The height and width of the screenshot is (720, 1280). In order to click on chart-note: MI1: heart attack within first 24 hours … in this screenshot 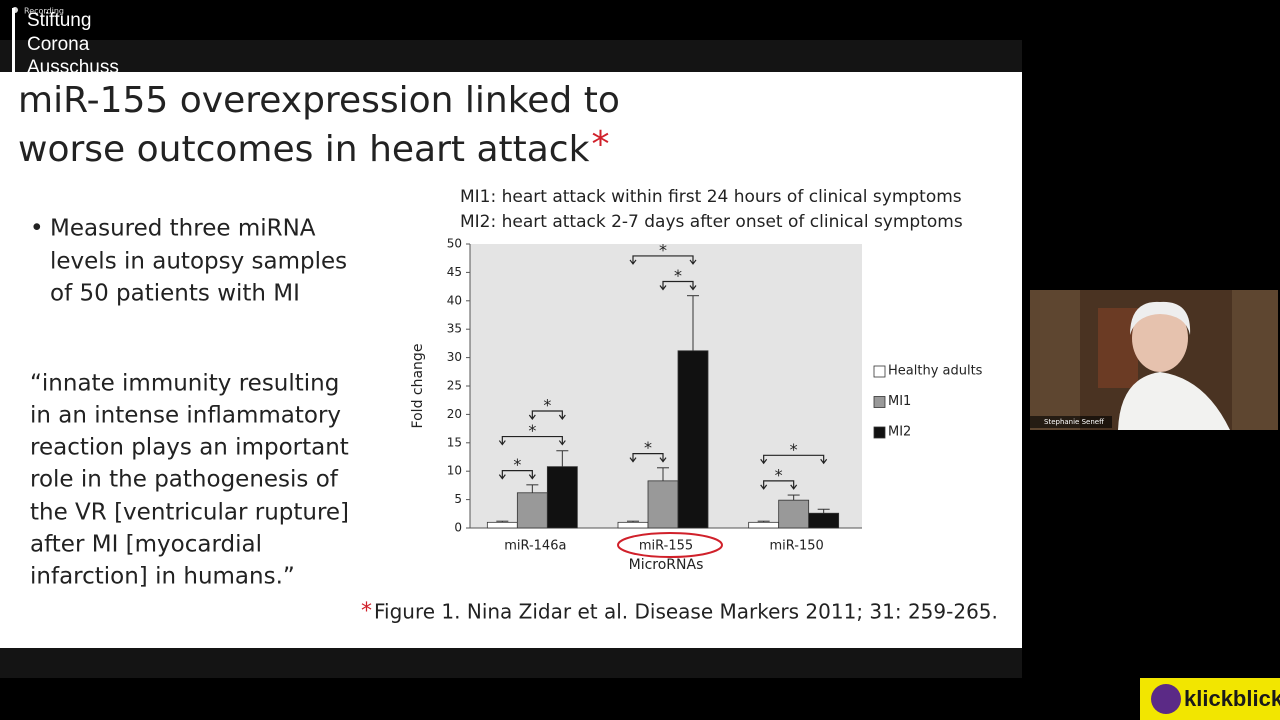, I will do `click(711, 197)`.